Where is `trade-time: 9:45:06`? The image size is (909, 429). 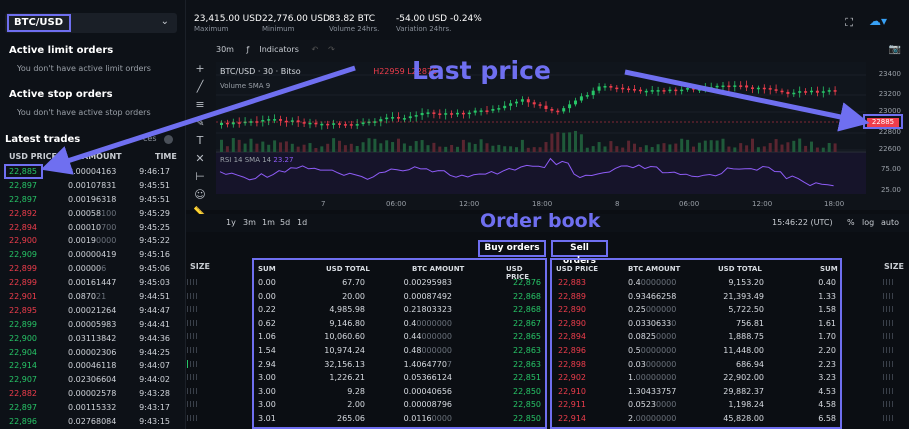
trade-time: 9:45:06 is located at coordinates (154, 269).